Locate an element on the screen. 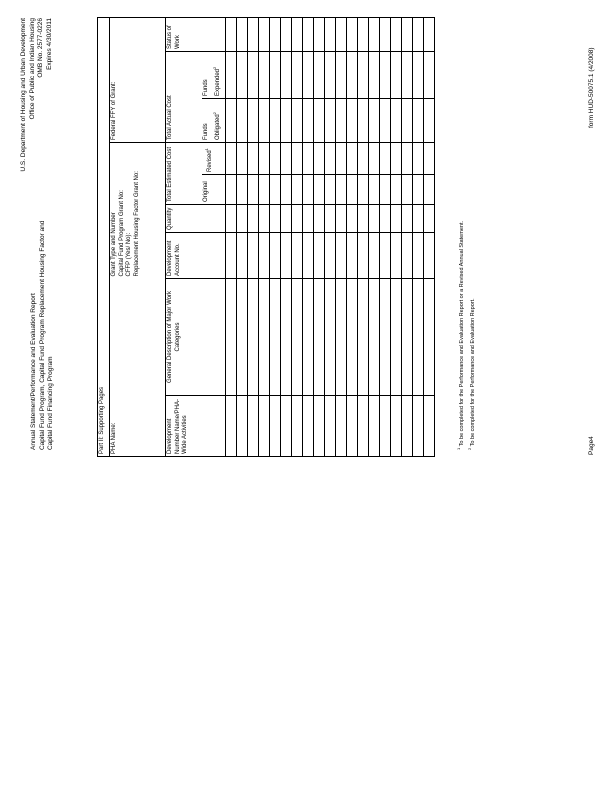 This screenshot has width=613, height=800. form-id: form HUD-50075.1 (4/2008) is located at coordinates (591, 87).